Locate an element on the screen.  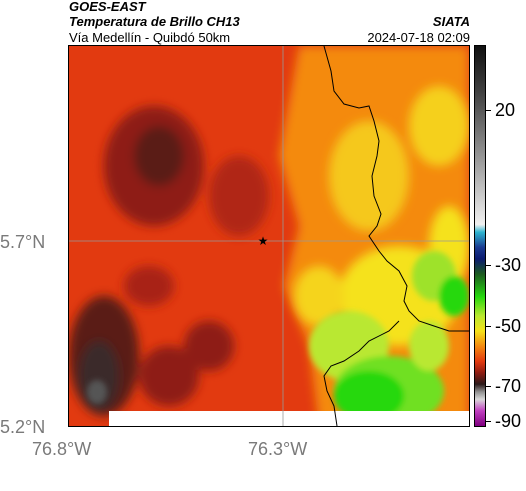
lon-label-right: 76.3°W is located at coordinates (278, 449).